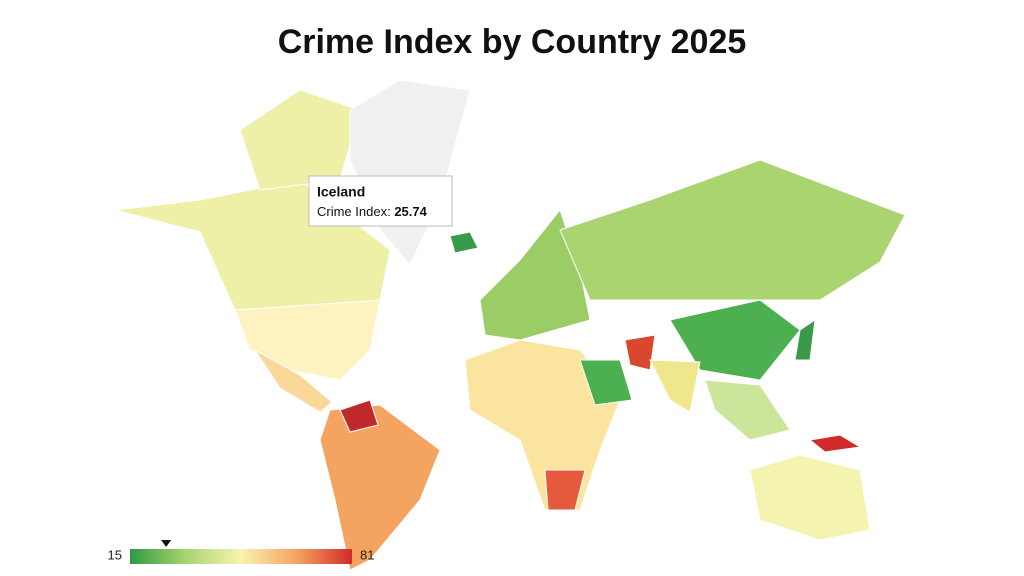 The height and width of the screenshot is (576, 1024). Describe the element at coordinates (512, 42) in the screenshot. I see `title: Crime Index by Country 2025` at that location.